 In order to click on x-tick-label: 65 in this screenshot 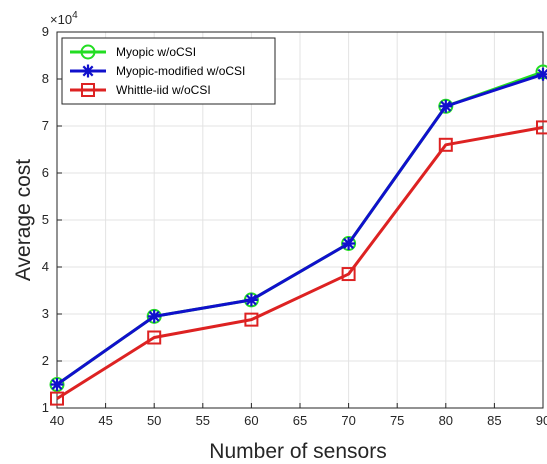, I will do `click(300, 420)`.